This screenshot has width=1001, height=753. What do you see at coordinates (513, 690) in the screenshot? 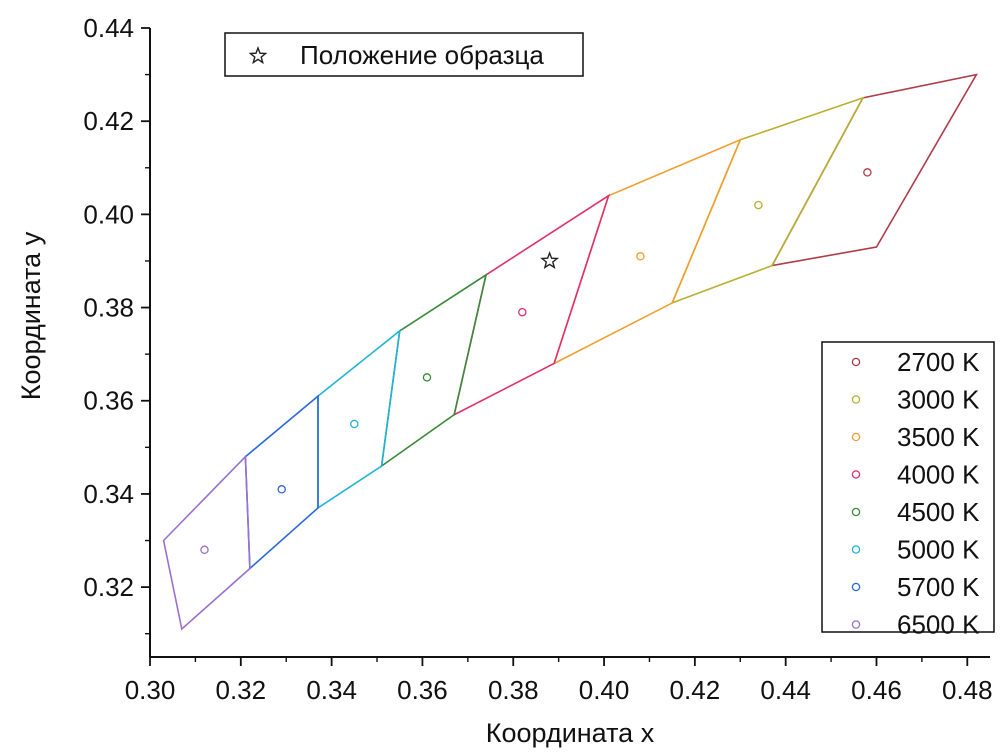
I see `x-tick-label: 0.38` at bounding box center [513, 690].